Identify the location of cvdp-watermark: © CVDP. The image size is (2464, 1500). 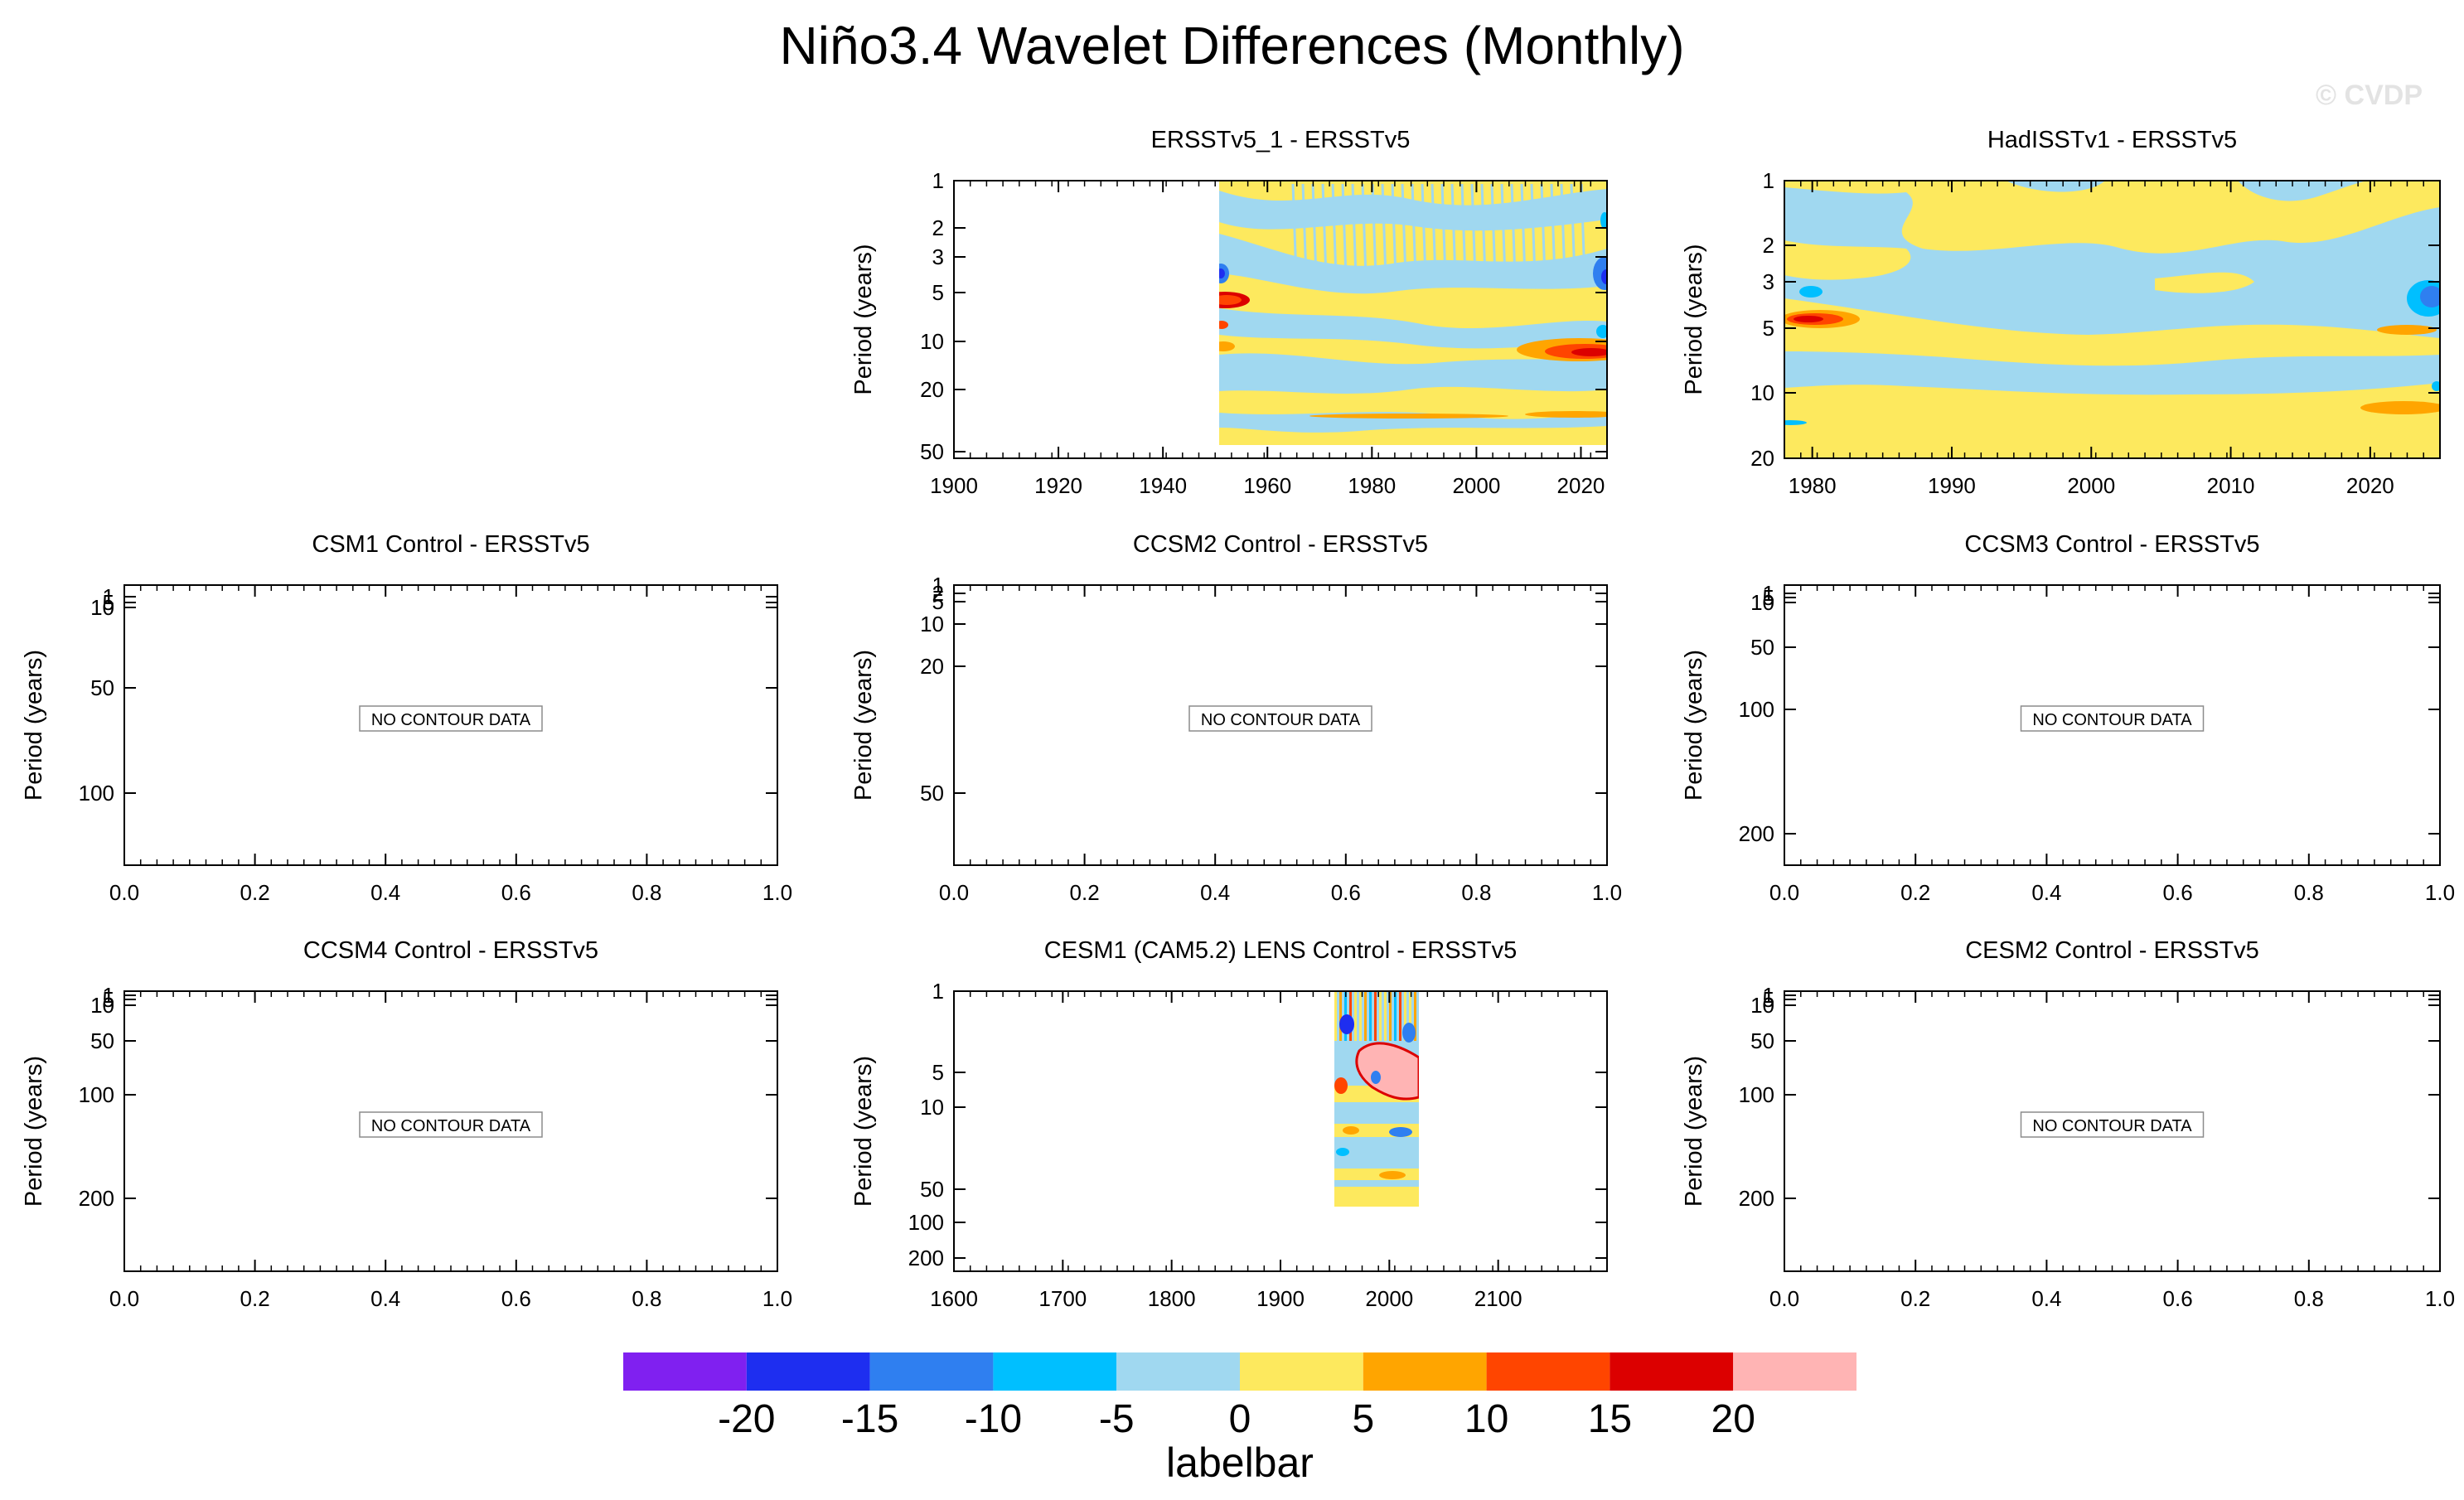
(2369, 96).